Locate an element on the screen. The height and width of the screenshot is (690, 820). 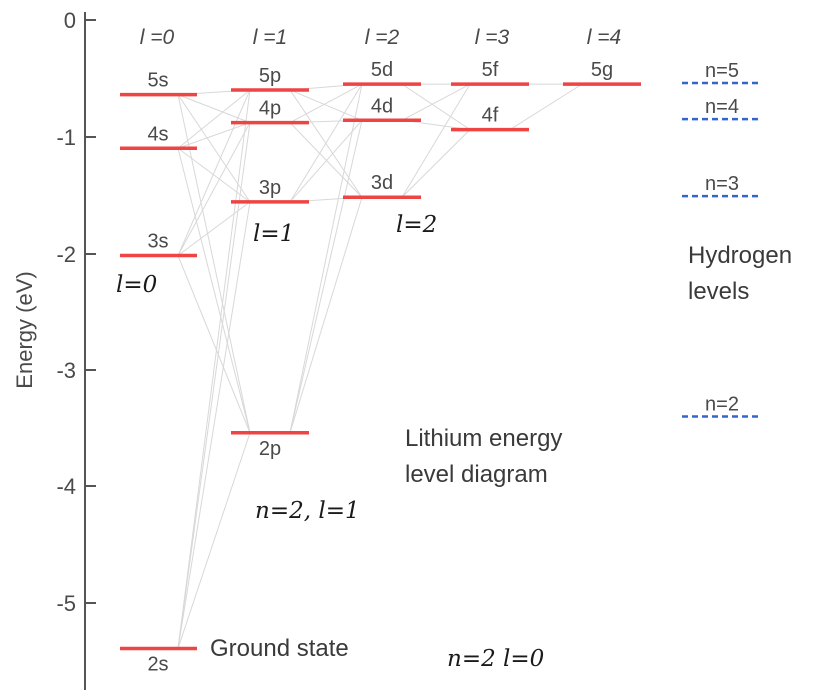
level-label-4p: 4p is located at coordinates (270, 109).